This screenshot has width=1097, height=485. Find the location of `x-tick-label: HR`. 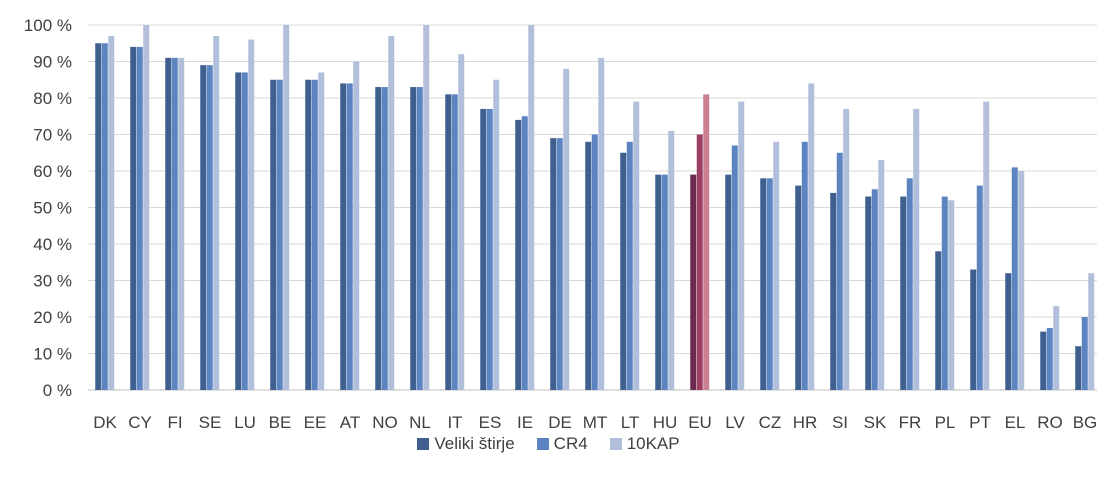

x-tick-label: HR is located at coordinates (805, 422).